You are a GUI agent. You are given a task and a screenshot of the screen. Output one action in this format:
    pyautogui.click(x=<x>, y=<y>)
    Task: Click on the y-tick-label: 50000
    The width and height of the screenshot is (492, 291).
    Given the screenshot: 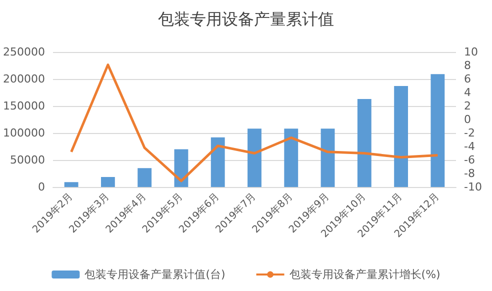 What is the action you would take?
    pyautogui.click(x=27, y=160)
    